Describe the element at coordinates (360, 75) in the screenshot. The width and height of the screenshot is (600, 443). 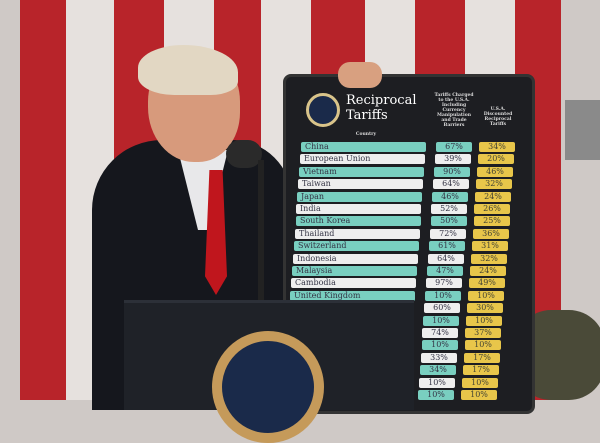
I see `hand` at that location.